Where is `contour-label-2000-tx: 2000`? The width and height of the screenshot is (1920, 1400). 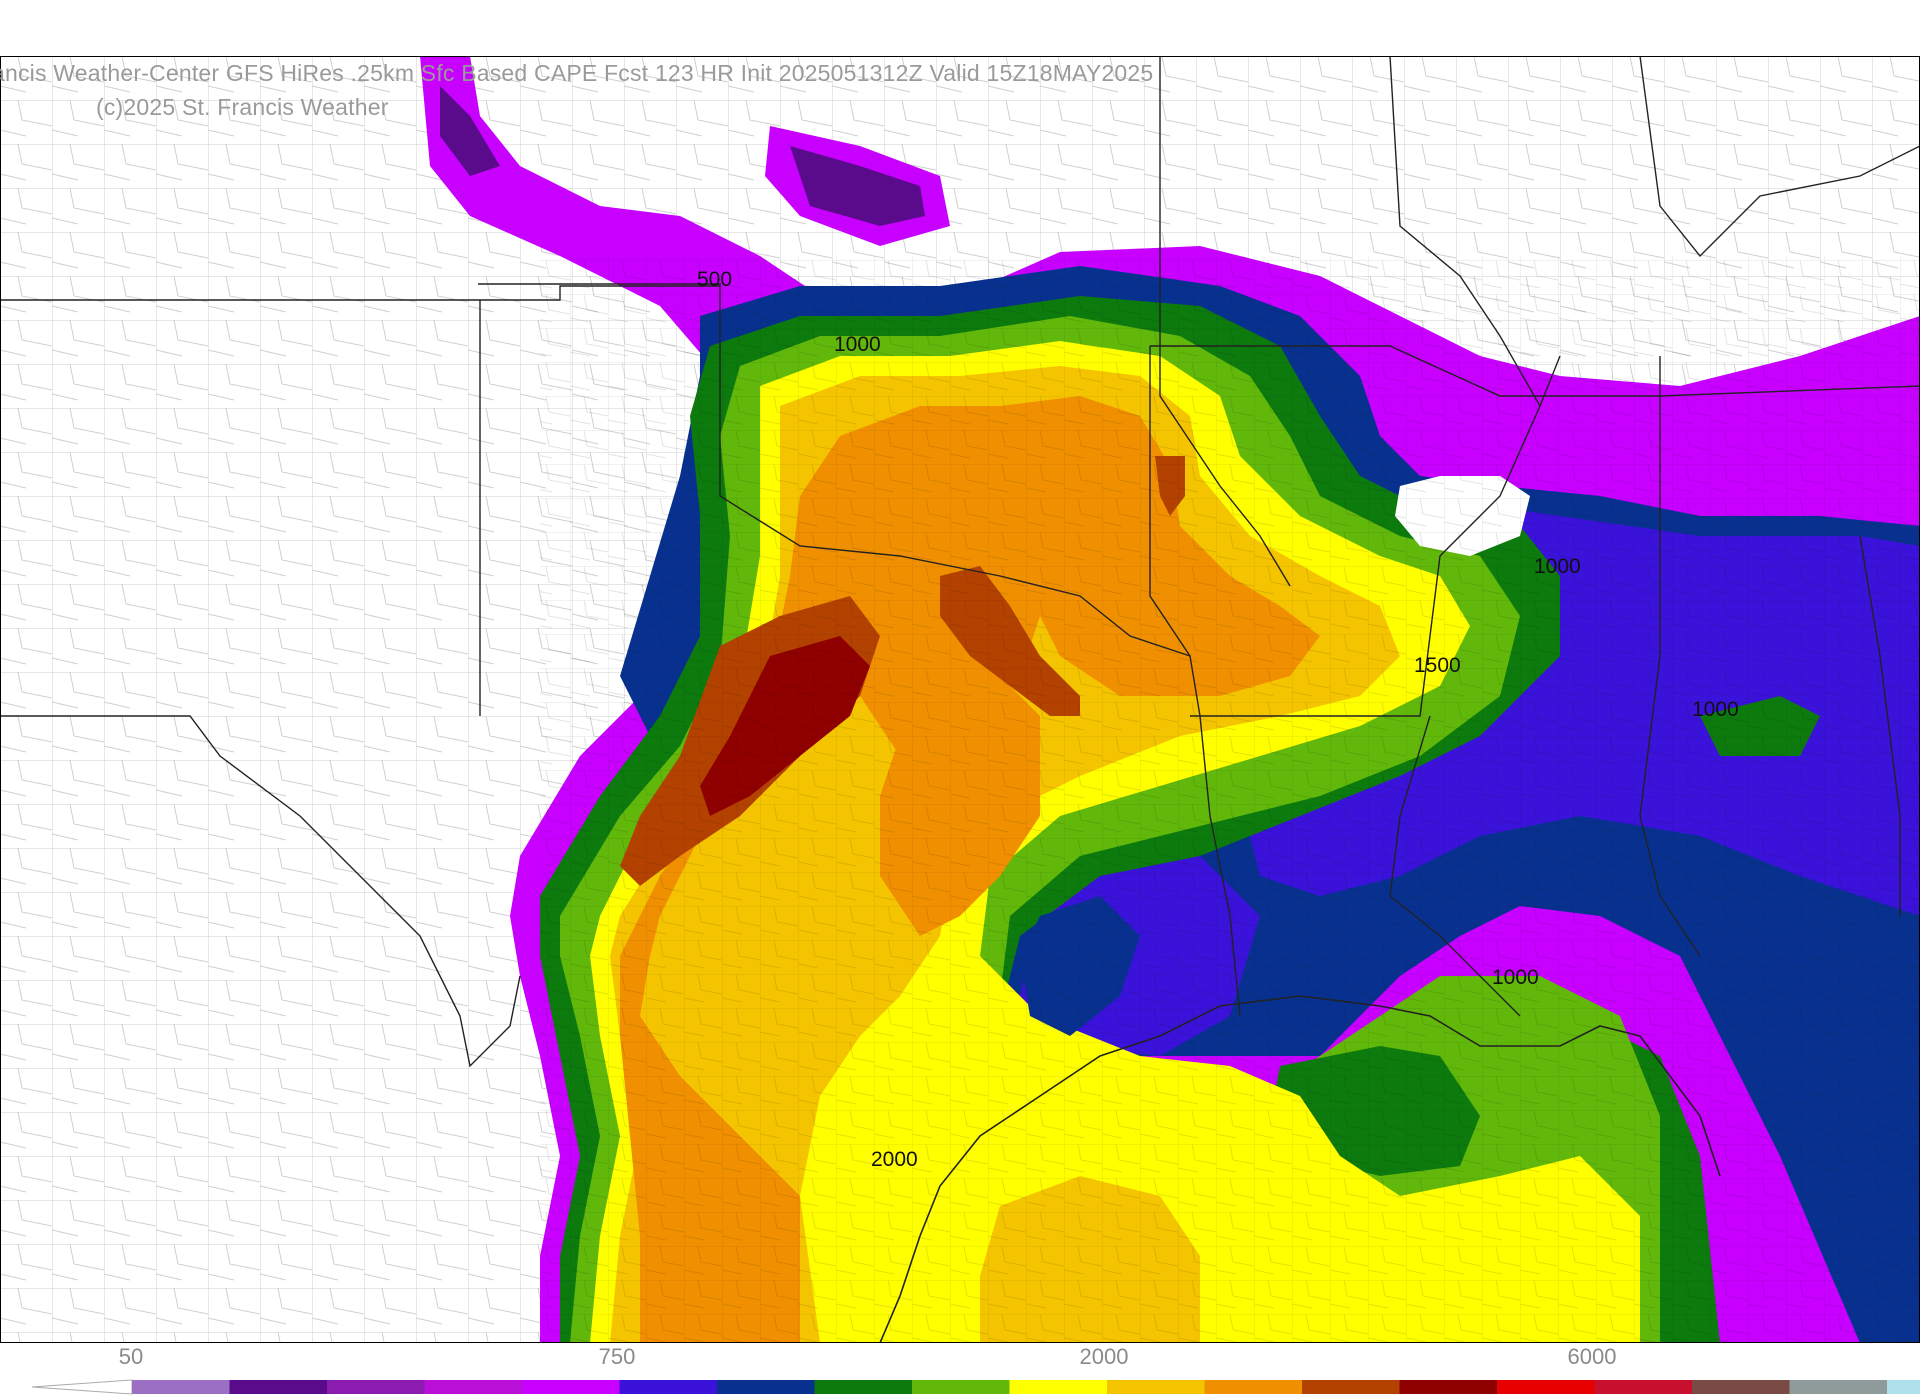 contour-label-2000-tx: 2000 is located at coordinates (894, 1159).